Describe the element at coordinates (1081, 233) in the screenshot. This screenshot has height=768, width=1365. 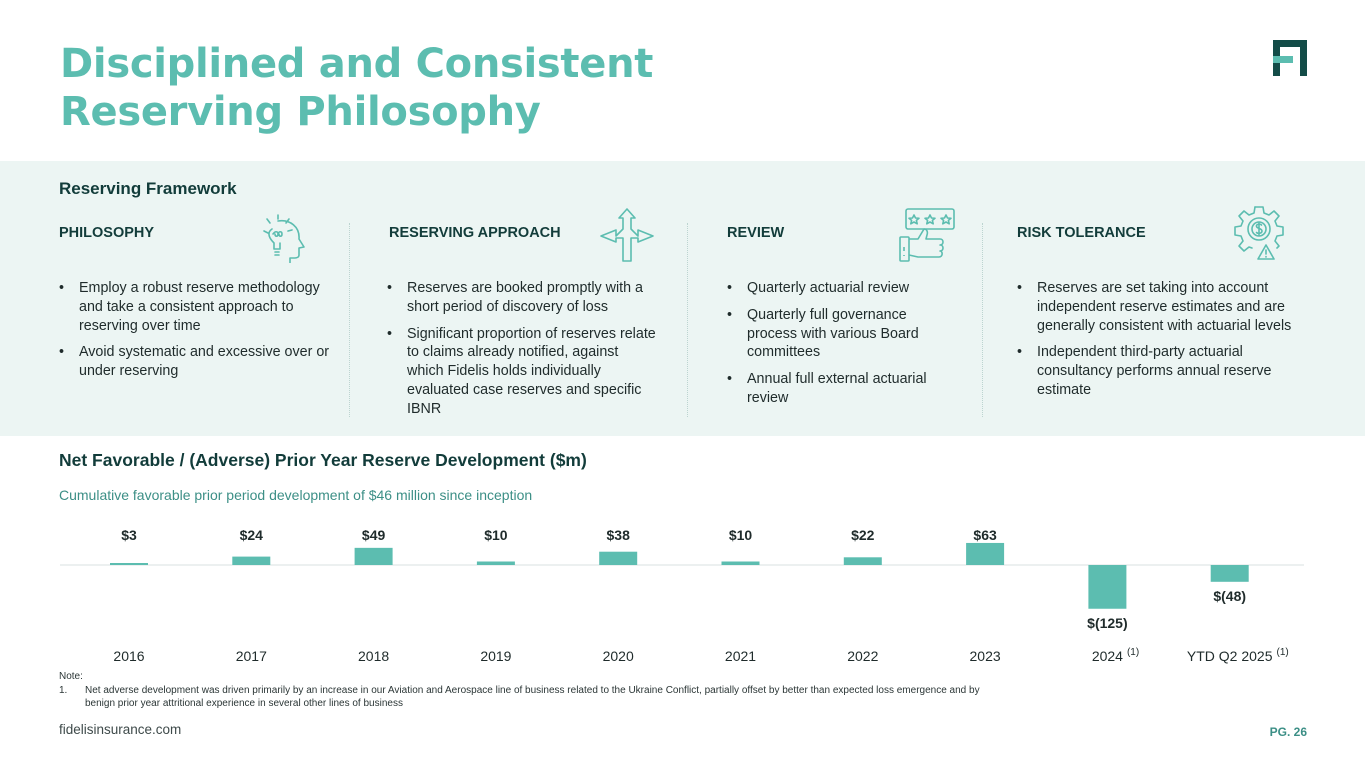
I see `risk-tolerance-heading: RISK TOLERANCE` at that location.